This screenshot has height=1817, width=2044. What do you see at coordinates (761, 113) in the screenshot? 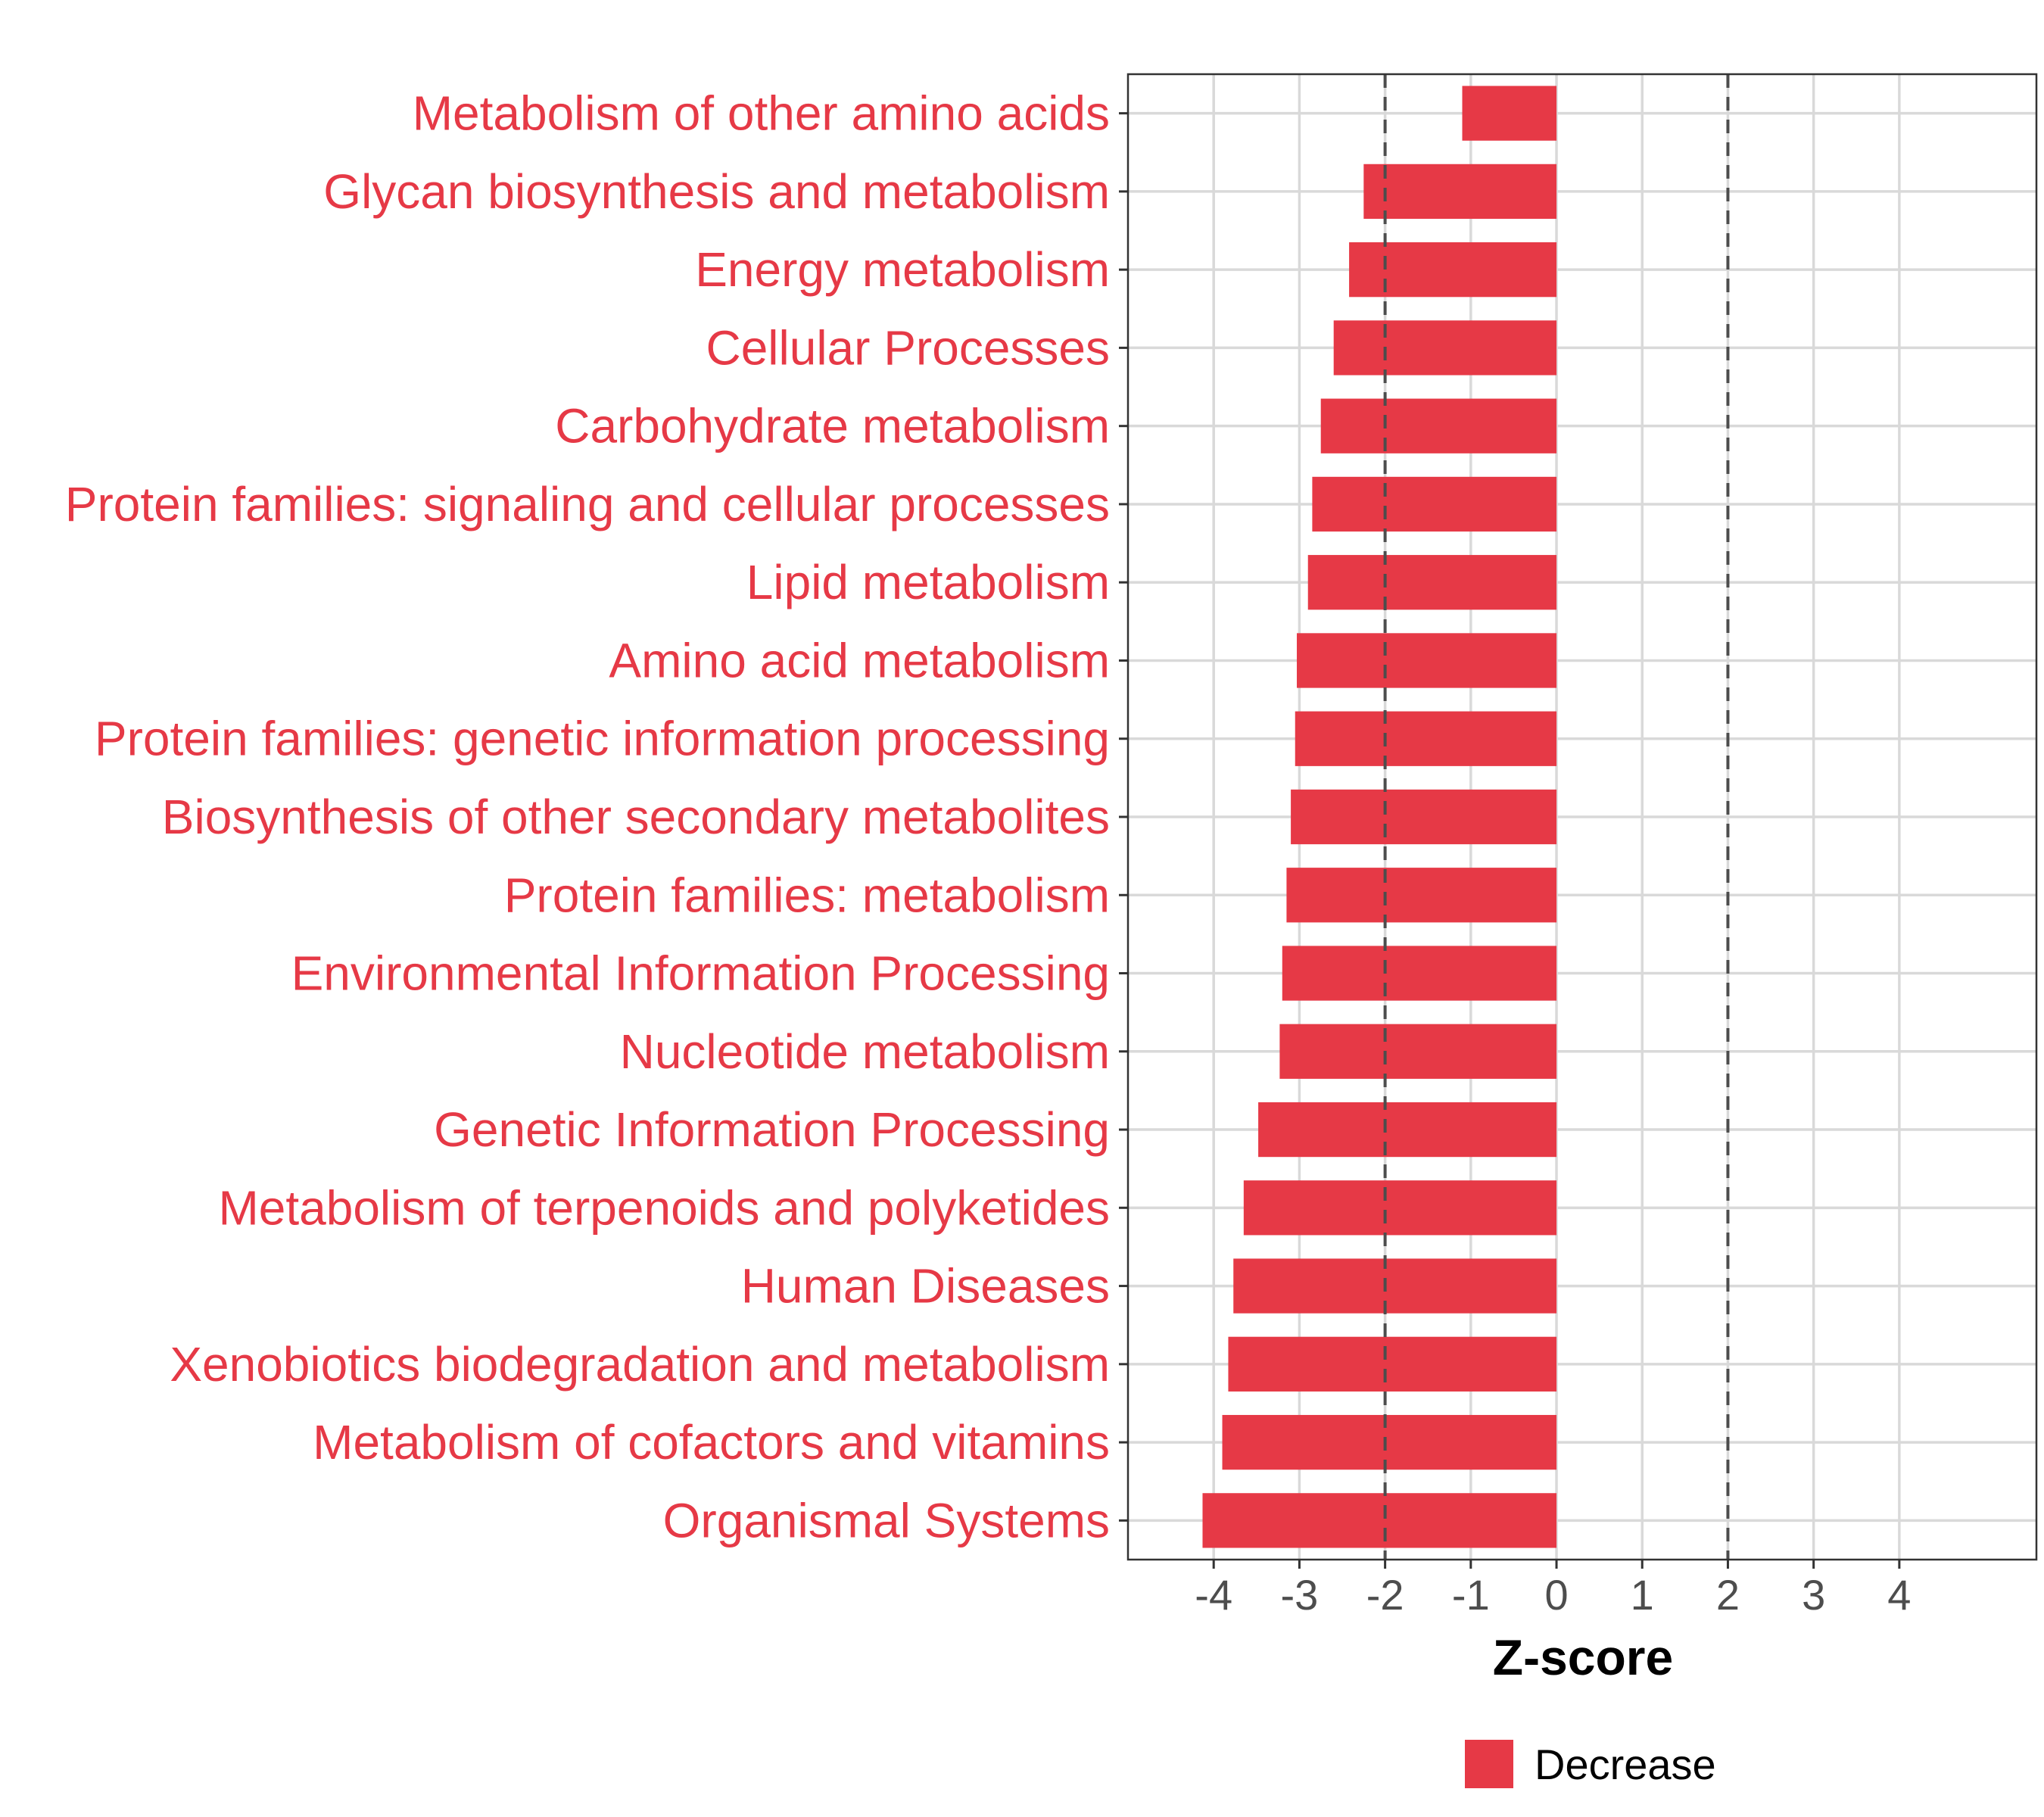
I see `category-label: Metabolism of other amino acids` at bounding box center [761, 113].